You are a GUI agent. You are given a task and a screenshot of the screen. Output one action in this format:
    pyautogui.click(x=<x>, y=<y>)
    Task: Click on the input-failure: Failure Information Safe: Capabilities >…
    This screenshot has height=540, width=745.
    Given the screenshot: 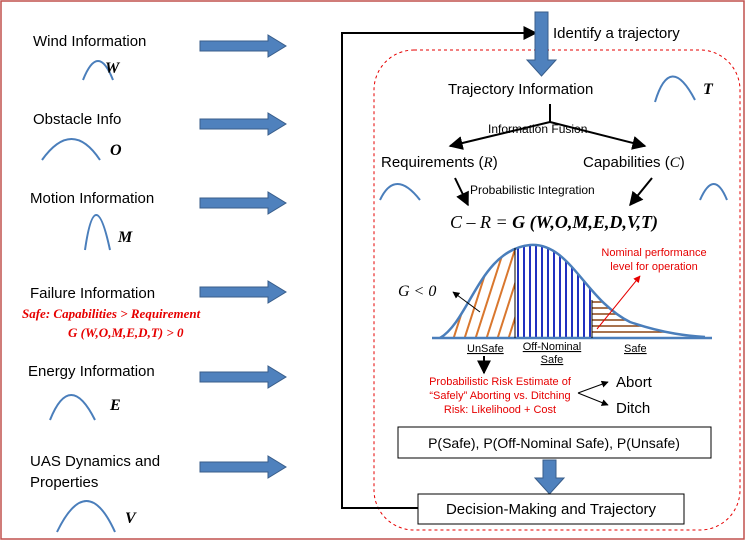 What is the action you would take?
    pyautogui.click(x=111, y=312)
    